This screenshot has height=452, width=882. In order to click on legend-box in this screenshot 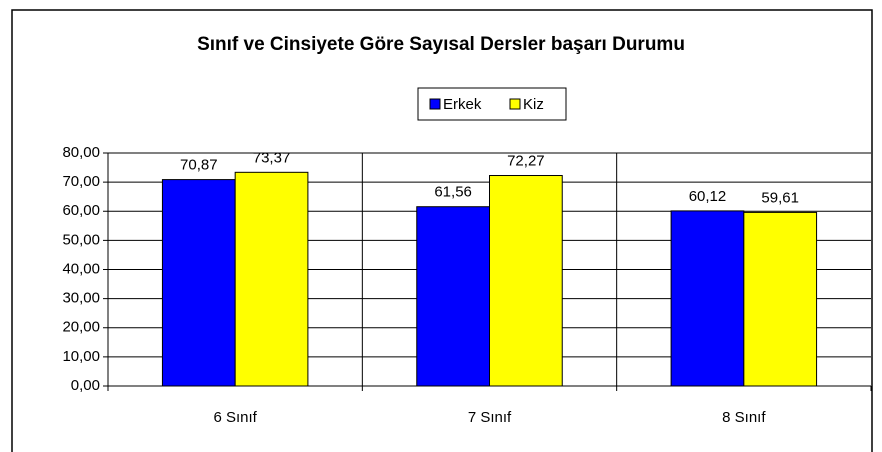, I will do `click(492, 104)`.